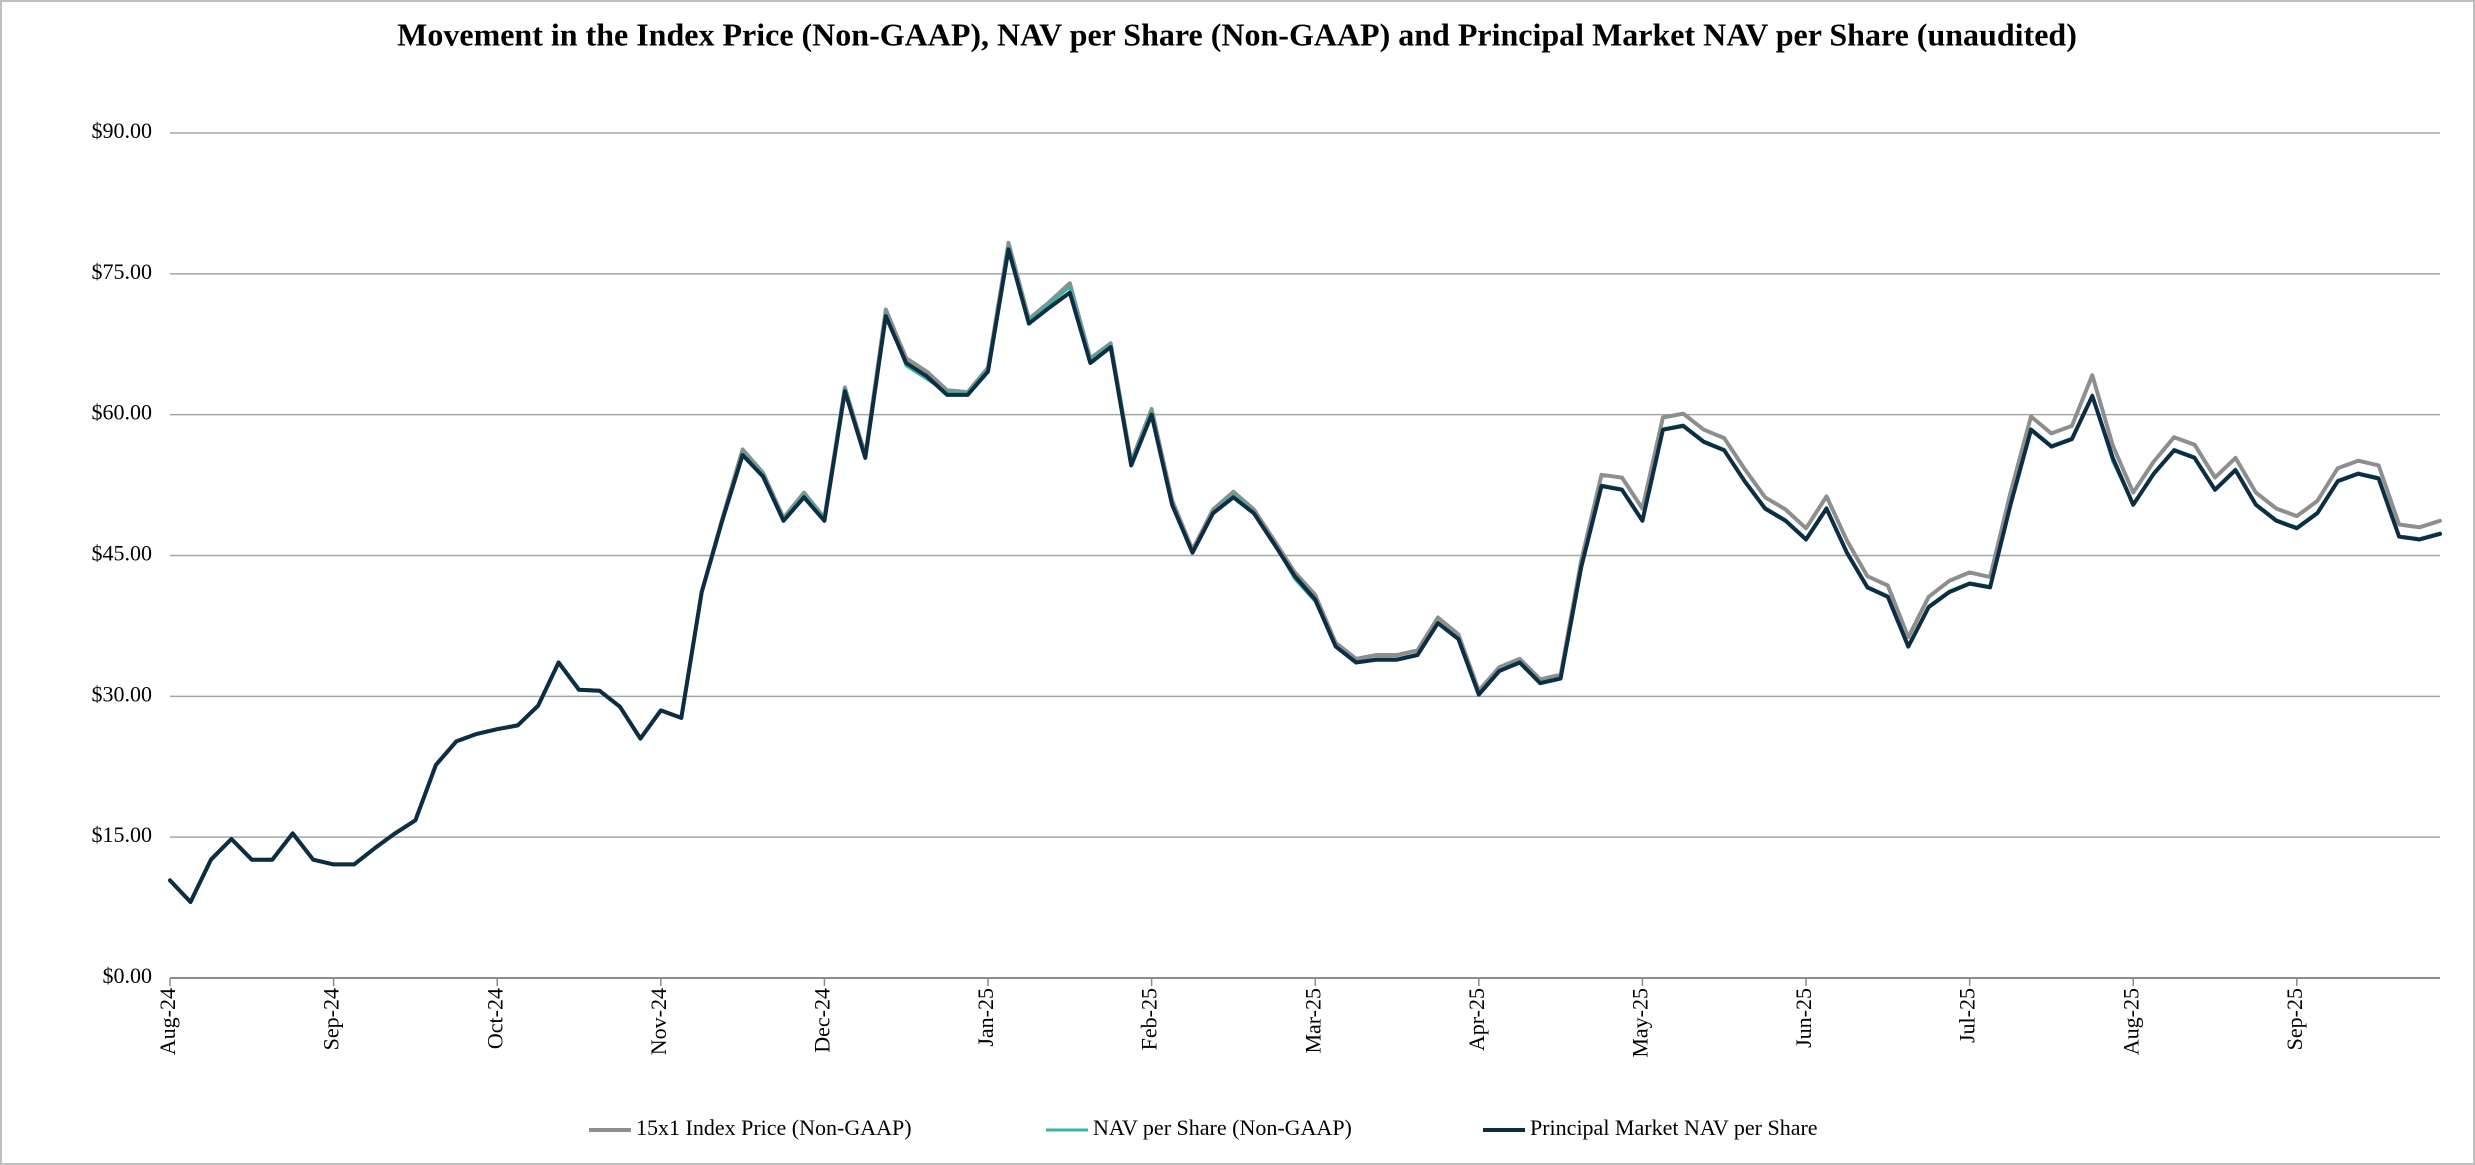  Describe the element at coordinates (331, 1019) in the screenshot. I see `x-tick-label: Sep-24` at that location.